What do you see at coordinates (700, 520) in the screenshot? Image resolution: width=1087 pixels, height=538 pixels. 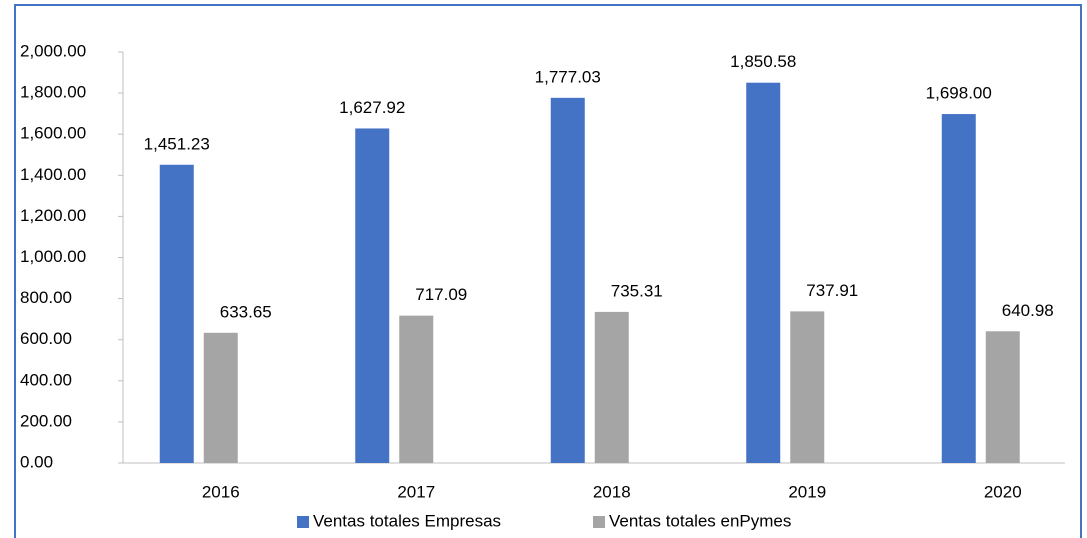 I see `legend-label: Ventas totales enPymes` at bounding box center [700, 520].